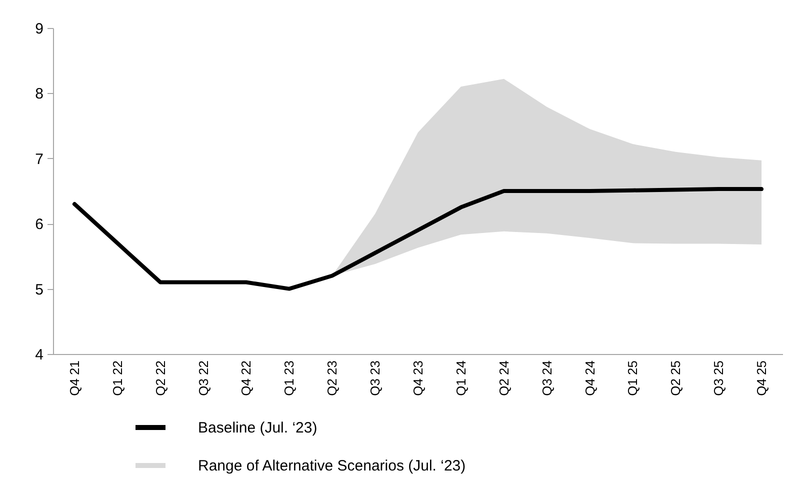  Describe the element at coordinates (590, 378) in the screenshot. I see `x-tick-label: Q4 24` at that location.